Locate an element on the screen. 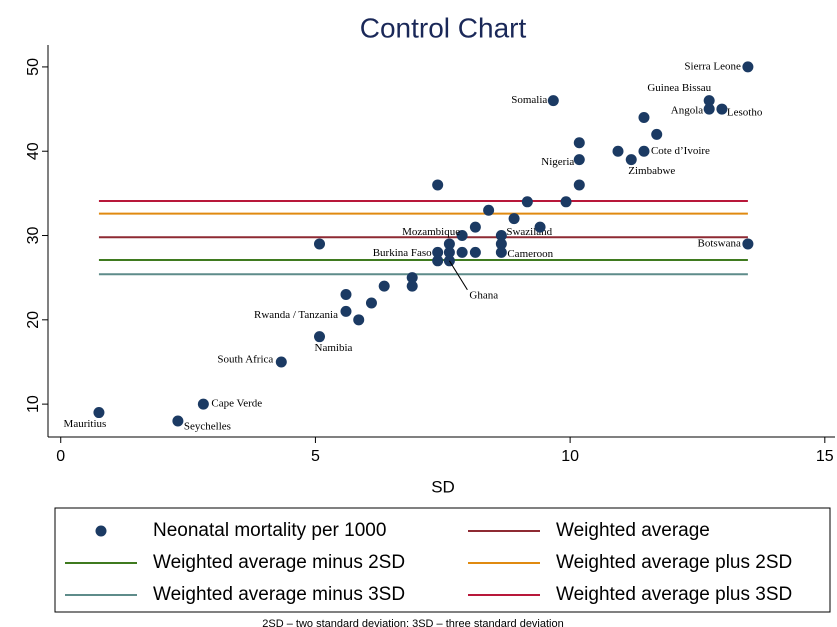 The height and width of the screenshot is (627, 837). leader-line is located at coordinates (458, 275).